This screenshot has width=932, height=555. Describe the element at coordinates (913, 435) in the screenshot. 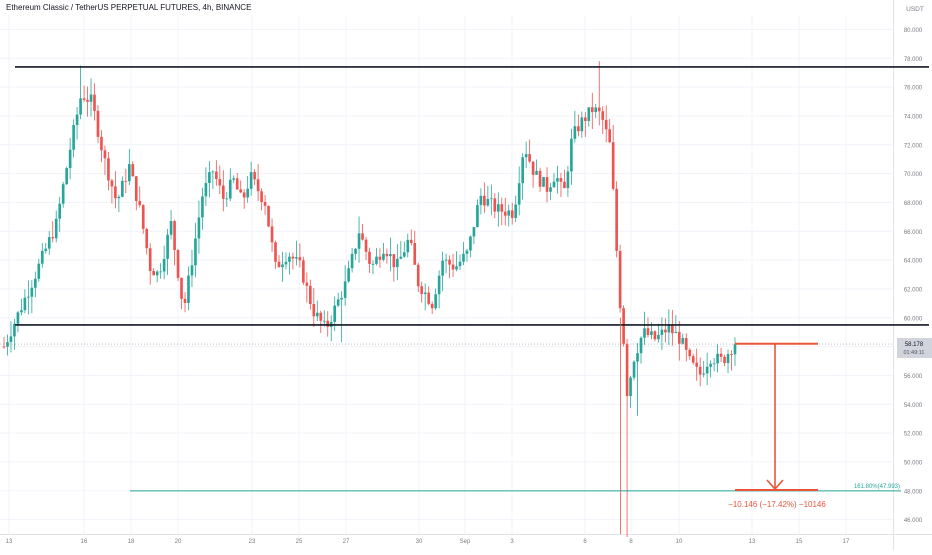

I see `y-tick-label: 52.000` at that location.